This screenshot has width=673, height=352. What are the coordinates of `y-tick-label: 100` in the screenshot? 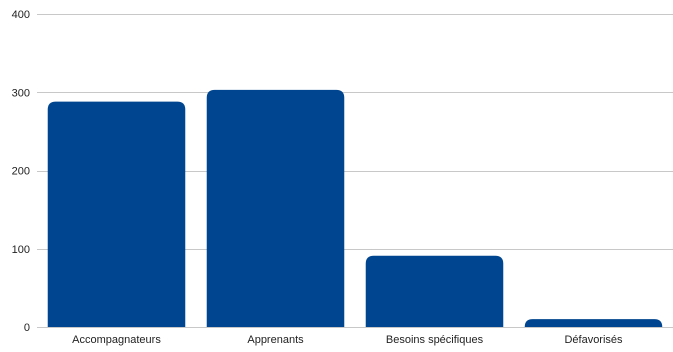 It's located at (21, 250).